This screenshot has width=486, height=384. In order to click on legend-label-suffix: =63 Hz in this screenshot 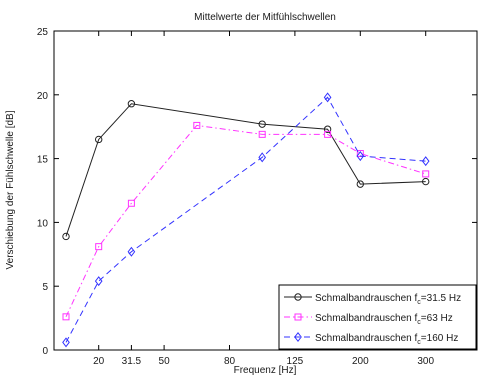, I will do `click(437, 318)`.